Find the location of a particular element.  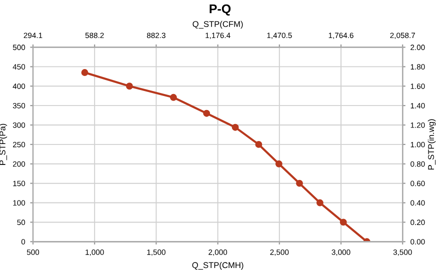

y2-axis-title: P_STP(in.wg) is located at coordinates (432, 144).